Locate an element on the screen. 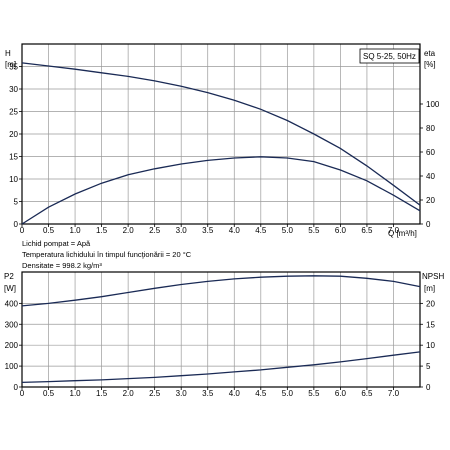 This screenshot has height=450, width=450. y-left-tick-label: 15 is located at coordinates (13, 157).